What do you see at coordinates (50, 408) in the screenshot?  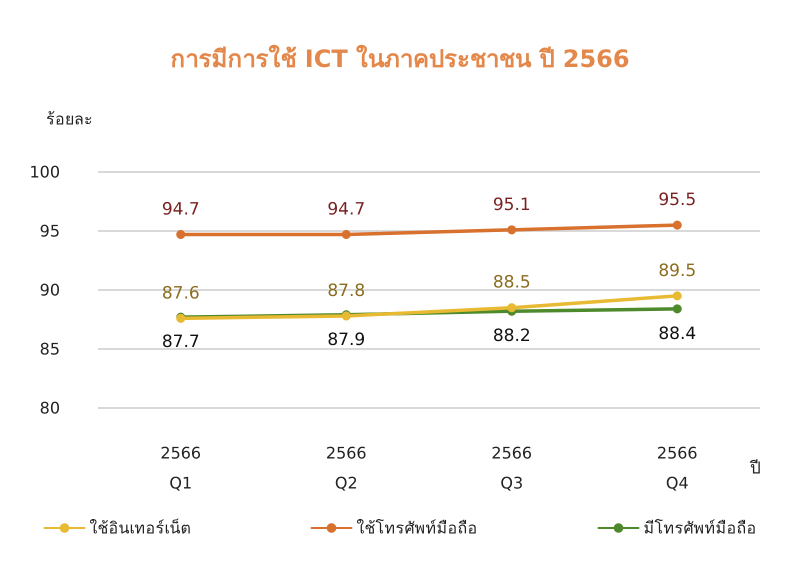 I see `y-tick-label: 80` at bounding box center [50, 408].